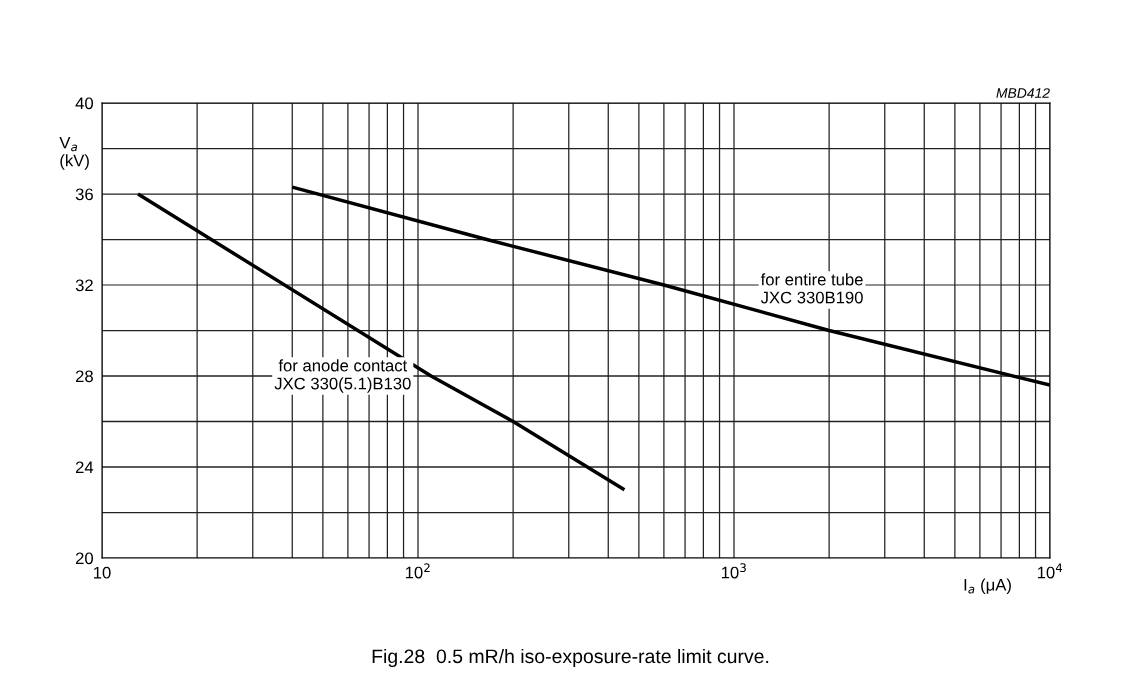  What do you see at coordinates (84, 376) in the screenshot?
I see `y-tick-label: 28` at bounding box center [84, 376].